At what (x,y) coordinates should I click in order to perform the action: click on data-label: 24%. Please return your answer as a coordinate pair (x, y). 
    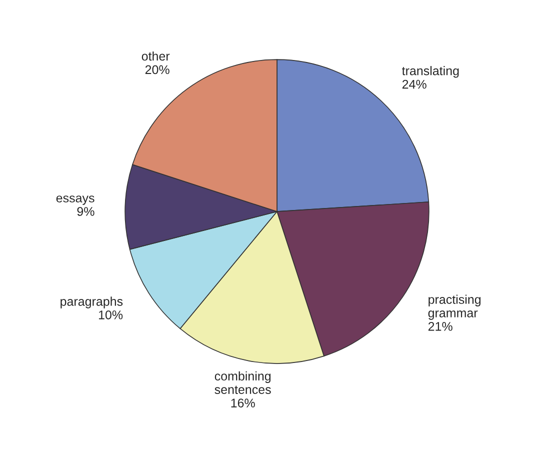
    Looking at the image, I should click on (414, 84).